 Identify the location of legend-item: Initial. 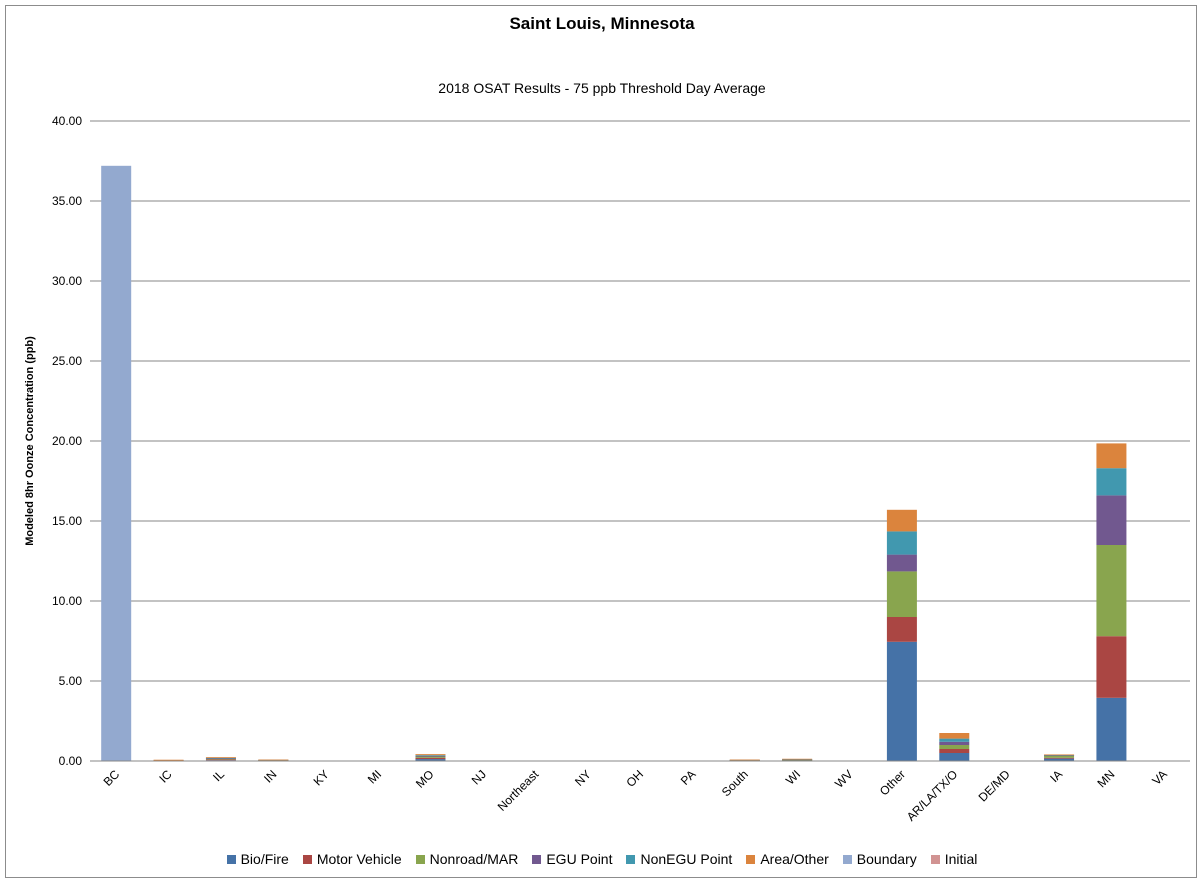
(954, 859).